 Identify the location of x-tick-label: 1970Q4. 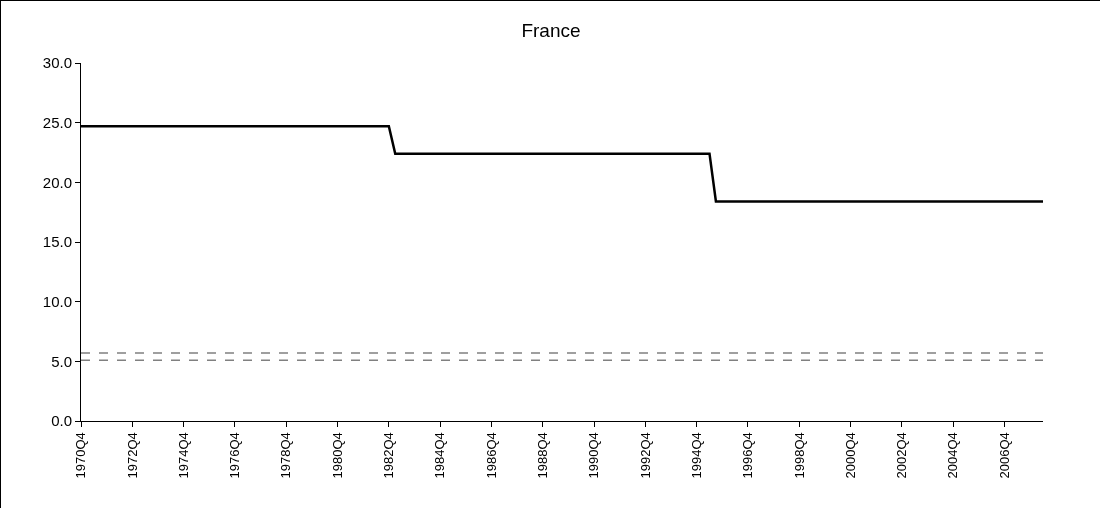
(81, 455).